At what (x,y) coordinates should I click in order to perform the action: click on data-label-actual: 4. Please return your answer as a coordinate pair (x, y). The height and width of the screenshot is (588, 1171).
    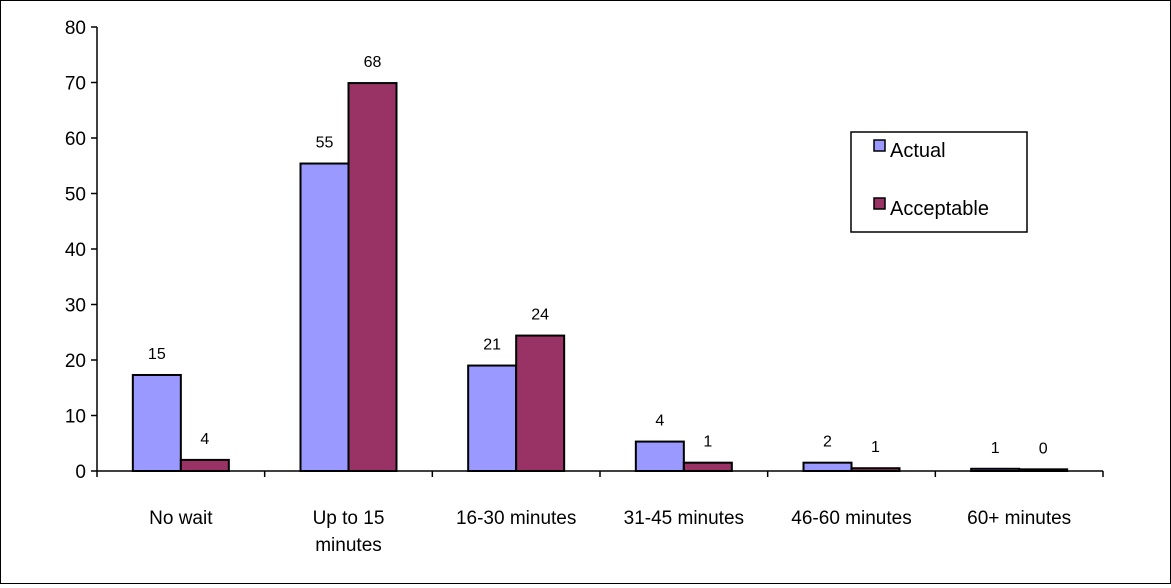
    Looking at the image, I should click on (659, 421).